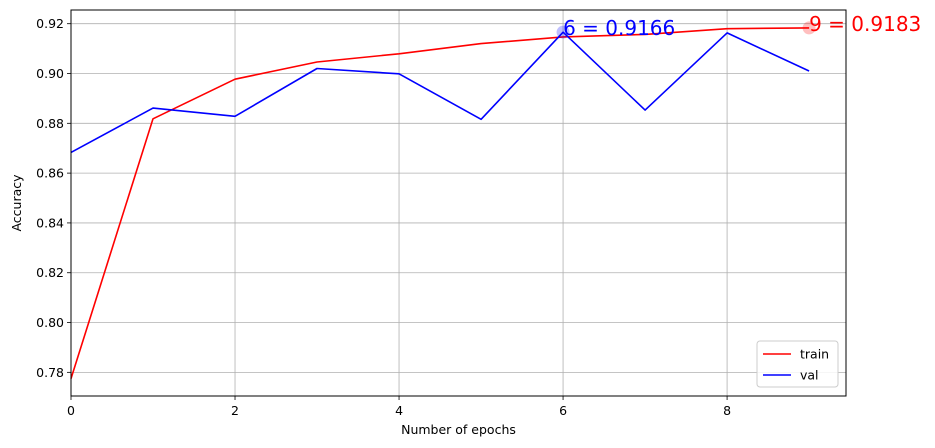 The image size is (935, 448). I want to click on y-tick-label: 0.92, so click(50, 23).